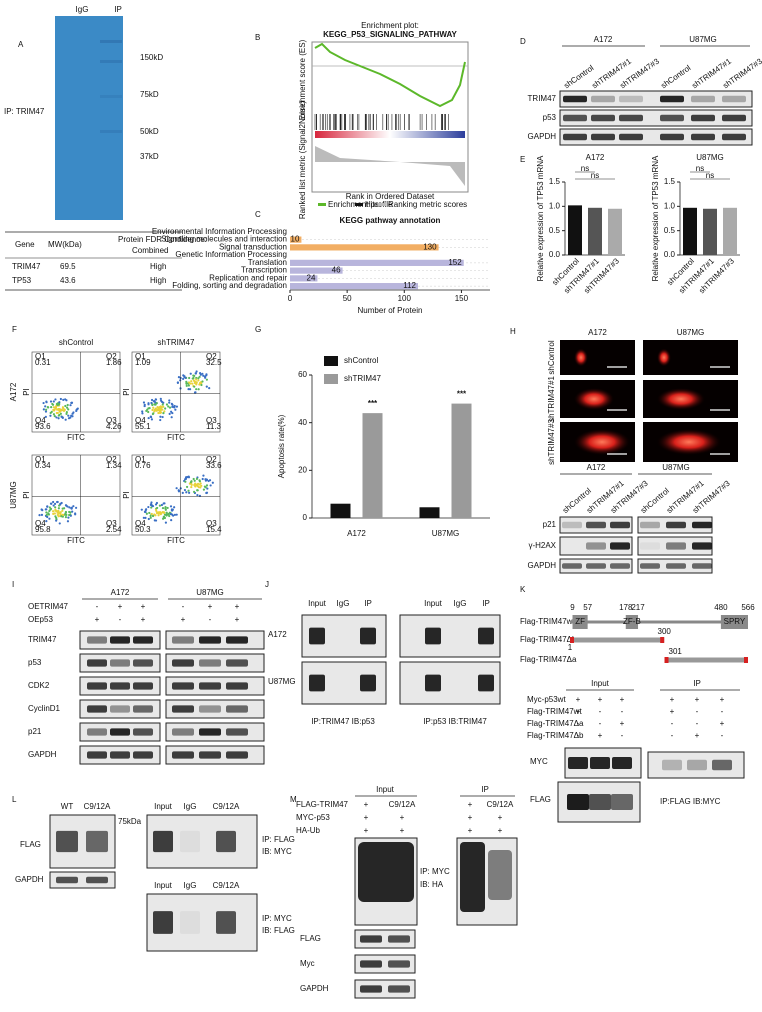  I want to click on chart-title: A172, so click(595, 157).